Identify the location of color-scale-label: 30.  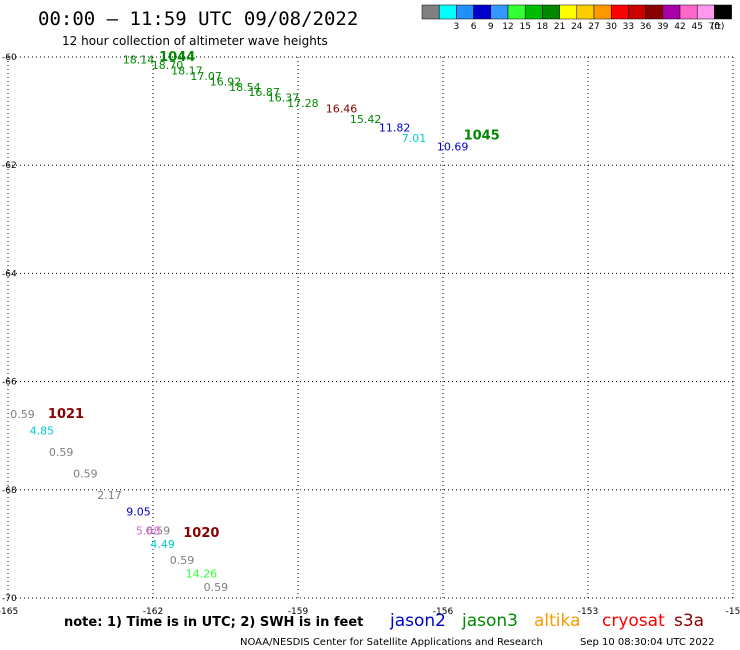
(611, 27).